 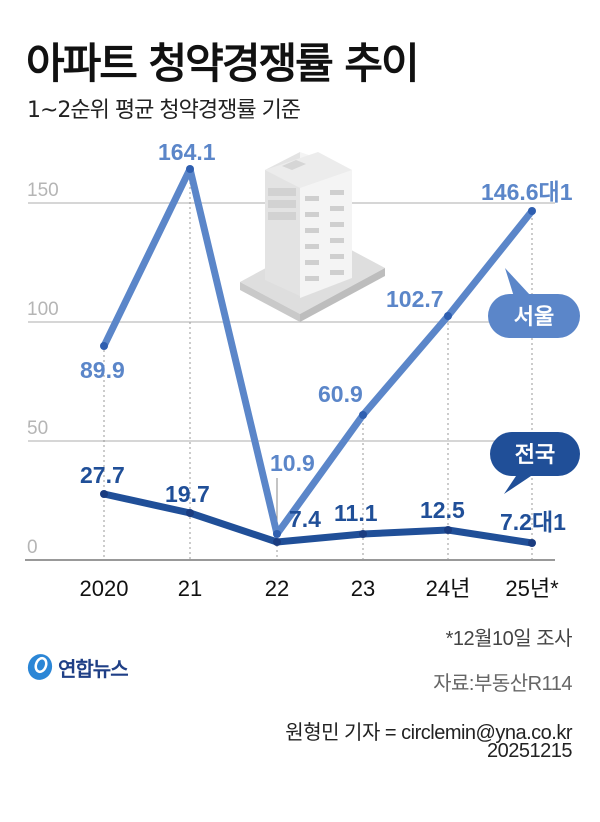 I want to click on x-tick-22: 22, so click(x=277, y=588).